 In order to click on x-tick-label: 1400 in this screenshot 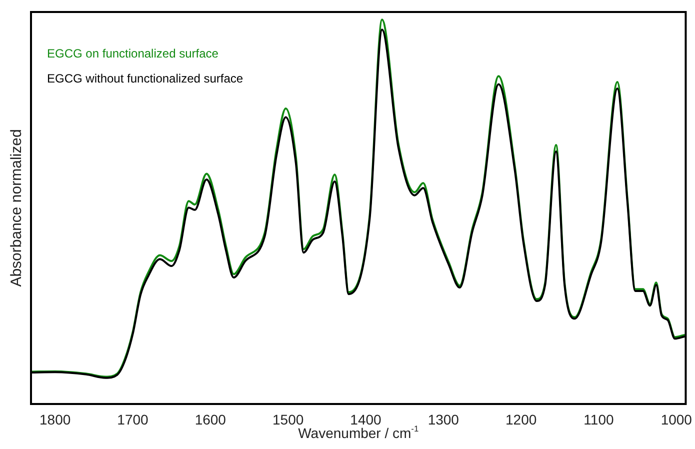, I will do `click(366, 419)`.